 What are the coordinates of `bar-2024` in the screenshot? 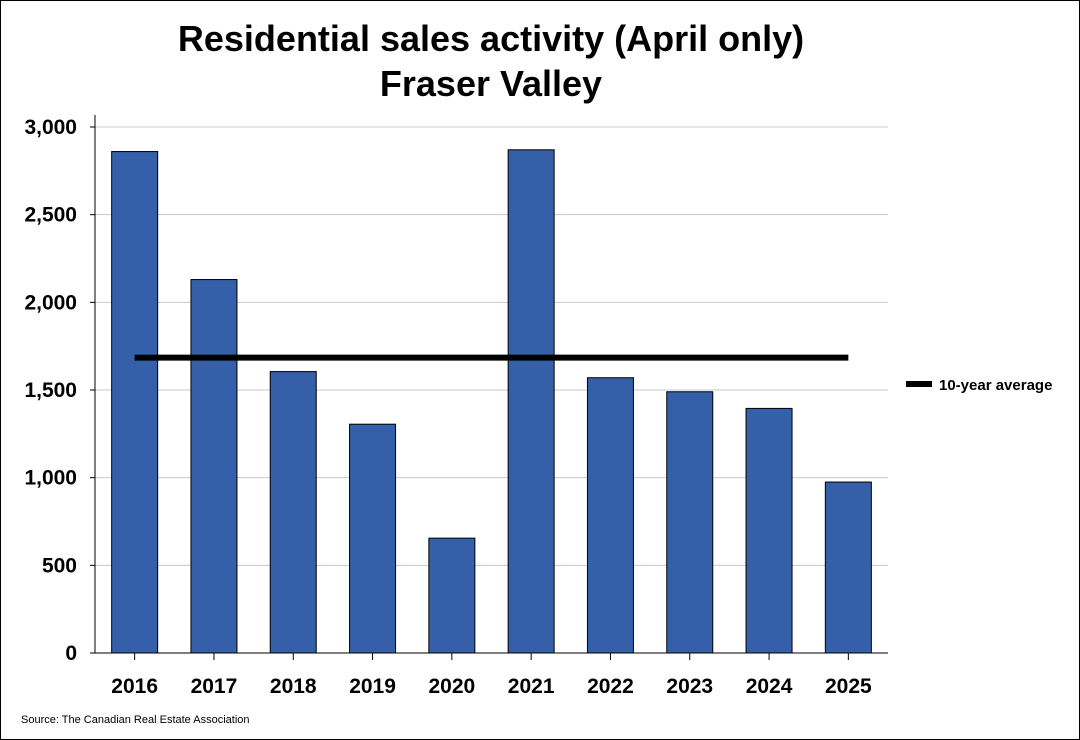 It's located at (769, 530).